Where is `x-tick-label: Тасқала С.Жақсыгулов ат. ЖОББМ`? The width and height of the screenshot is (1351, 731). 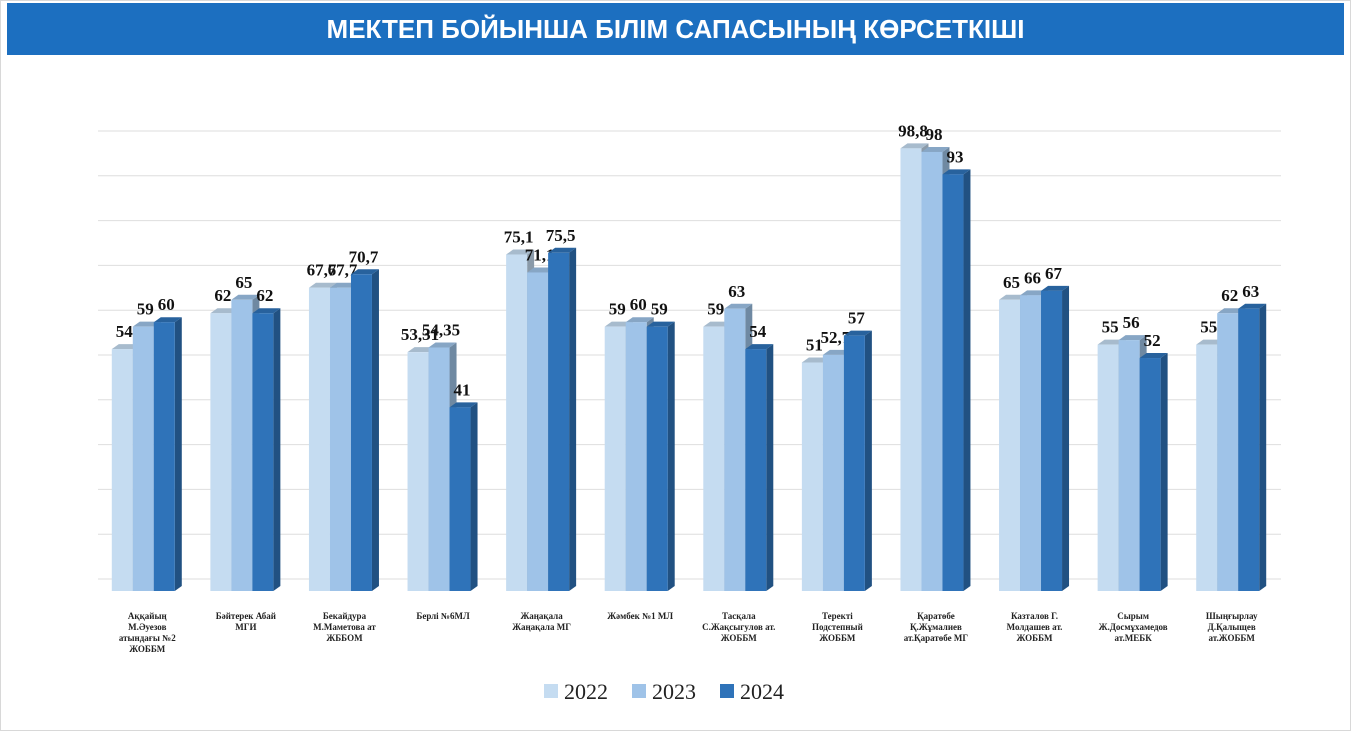 x-tick-label: Тасқала С.Жақсыгулов ат. ЖОББМ is located at coordinates (739, 627).